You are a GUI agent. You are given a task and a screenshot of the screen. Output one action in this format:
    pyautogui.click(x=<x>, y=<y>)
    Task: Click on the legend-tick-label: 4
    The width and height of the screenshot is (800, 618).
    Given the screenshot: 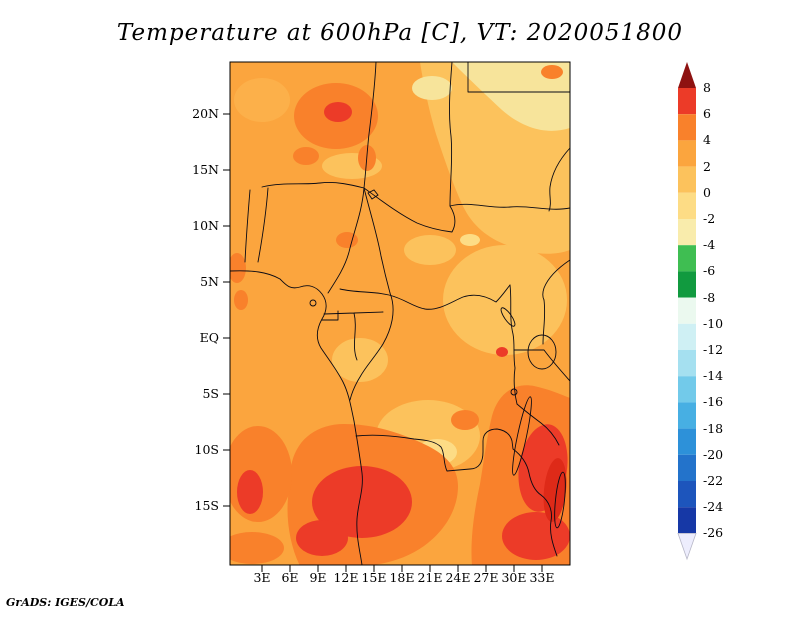 What is the action you would take?
    pyautogui.click(x=707, y=139)
    